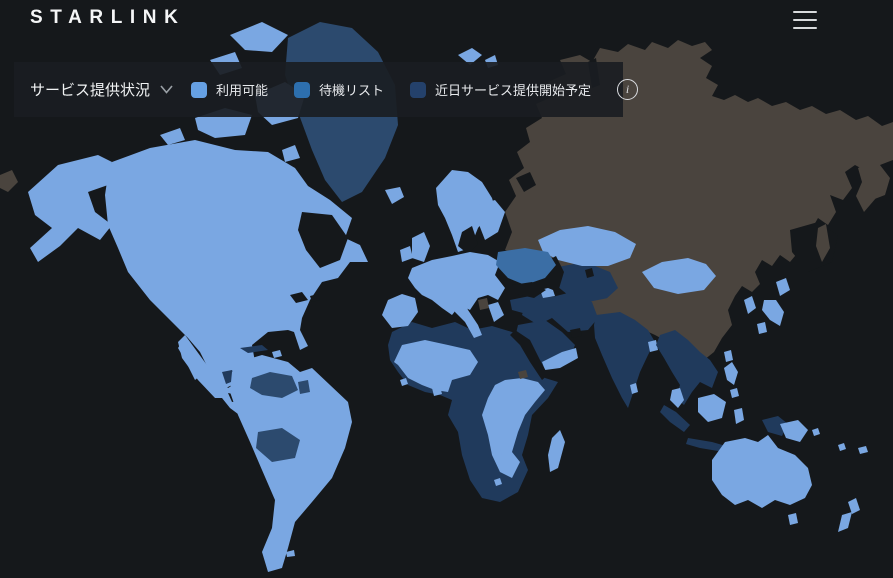 This screenshot has height=578, width=893. Describe the element at coordinates (215, 379) in the screenshot. I see `region-mexico-central-america` at that location.